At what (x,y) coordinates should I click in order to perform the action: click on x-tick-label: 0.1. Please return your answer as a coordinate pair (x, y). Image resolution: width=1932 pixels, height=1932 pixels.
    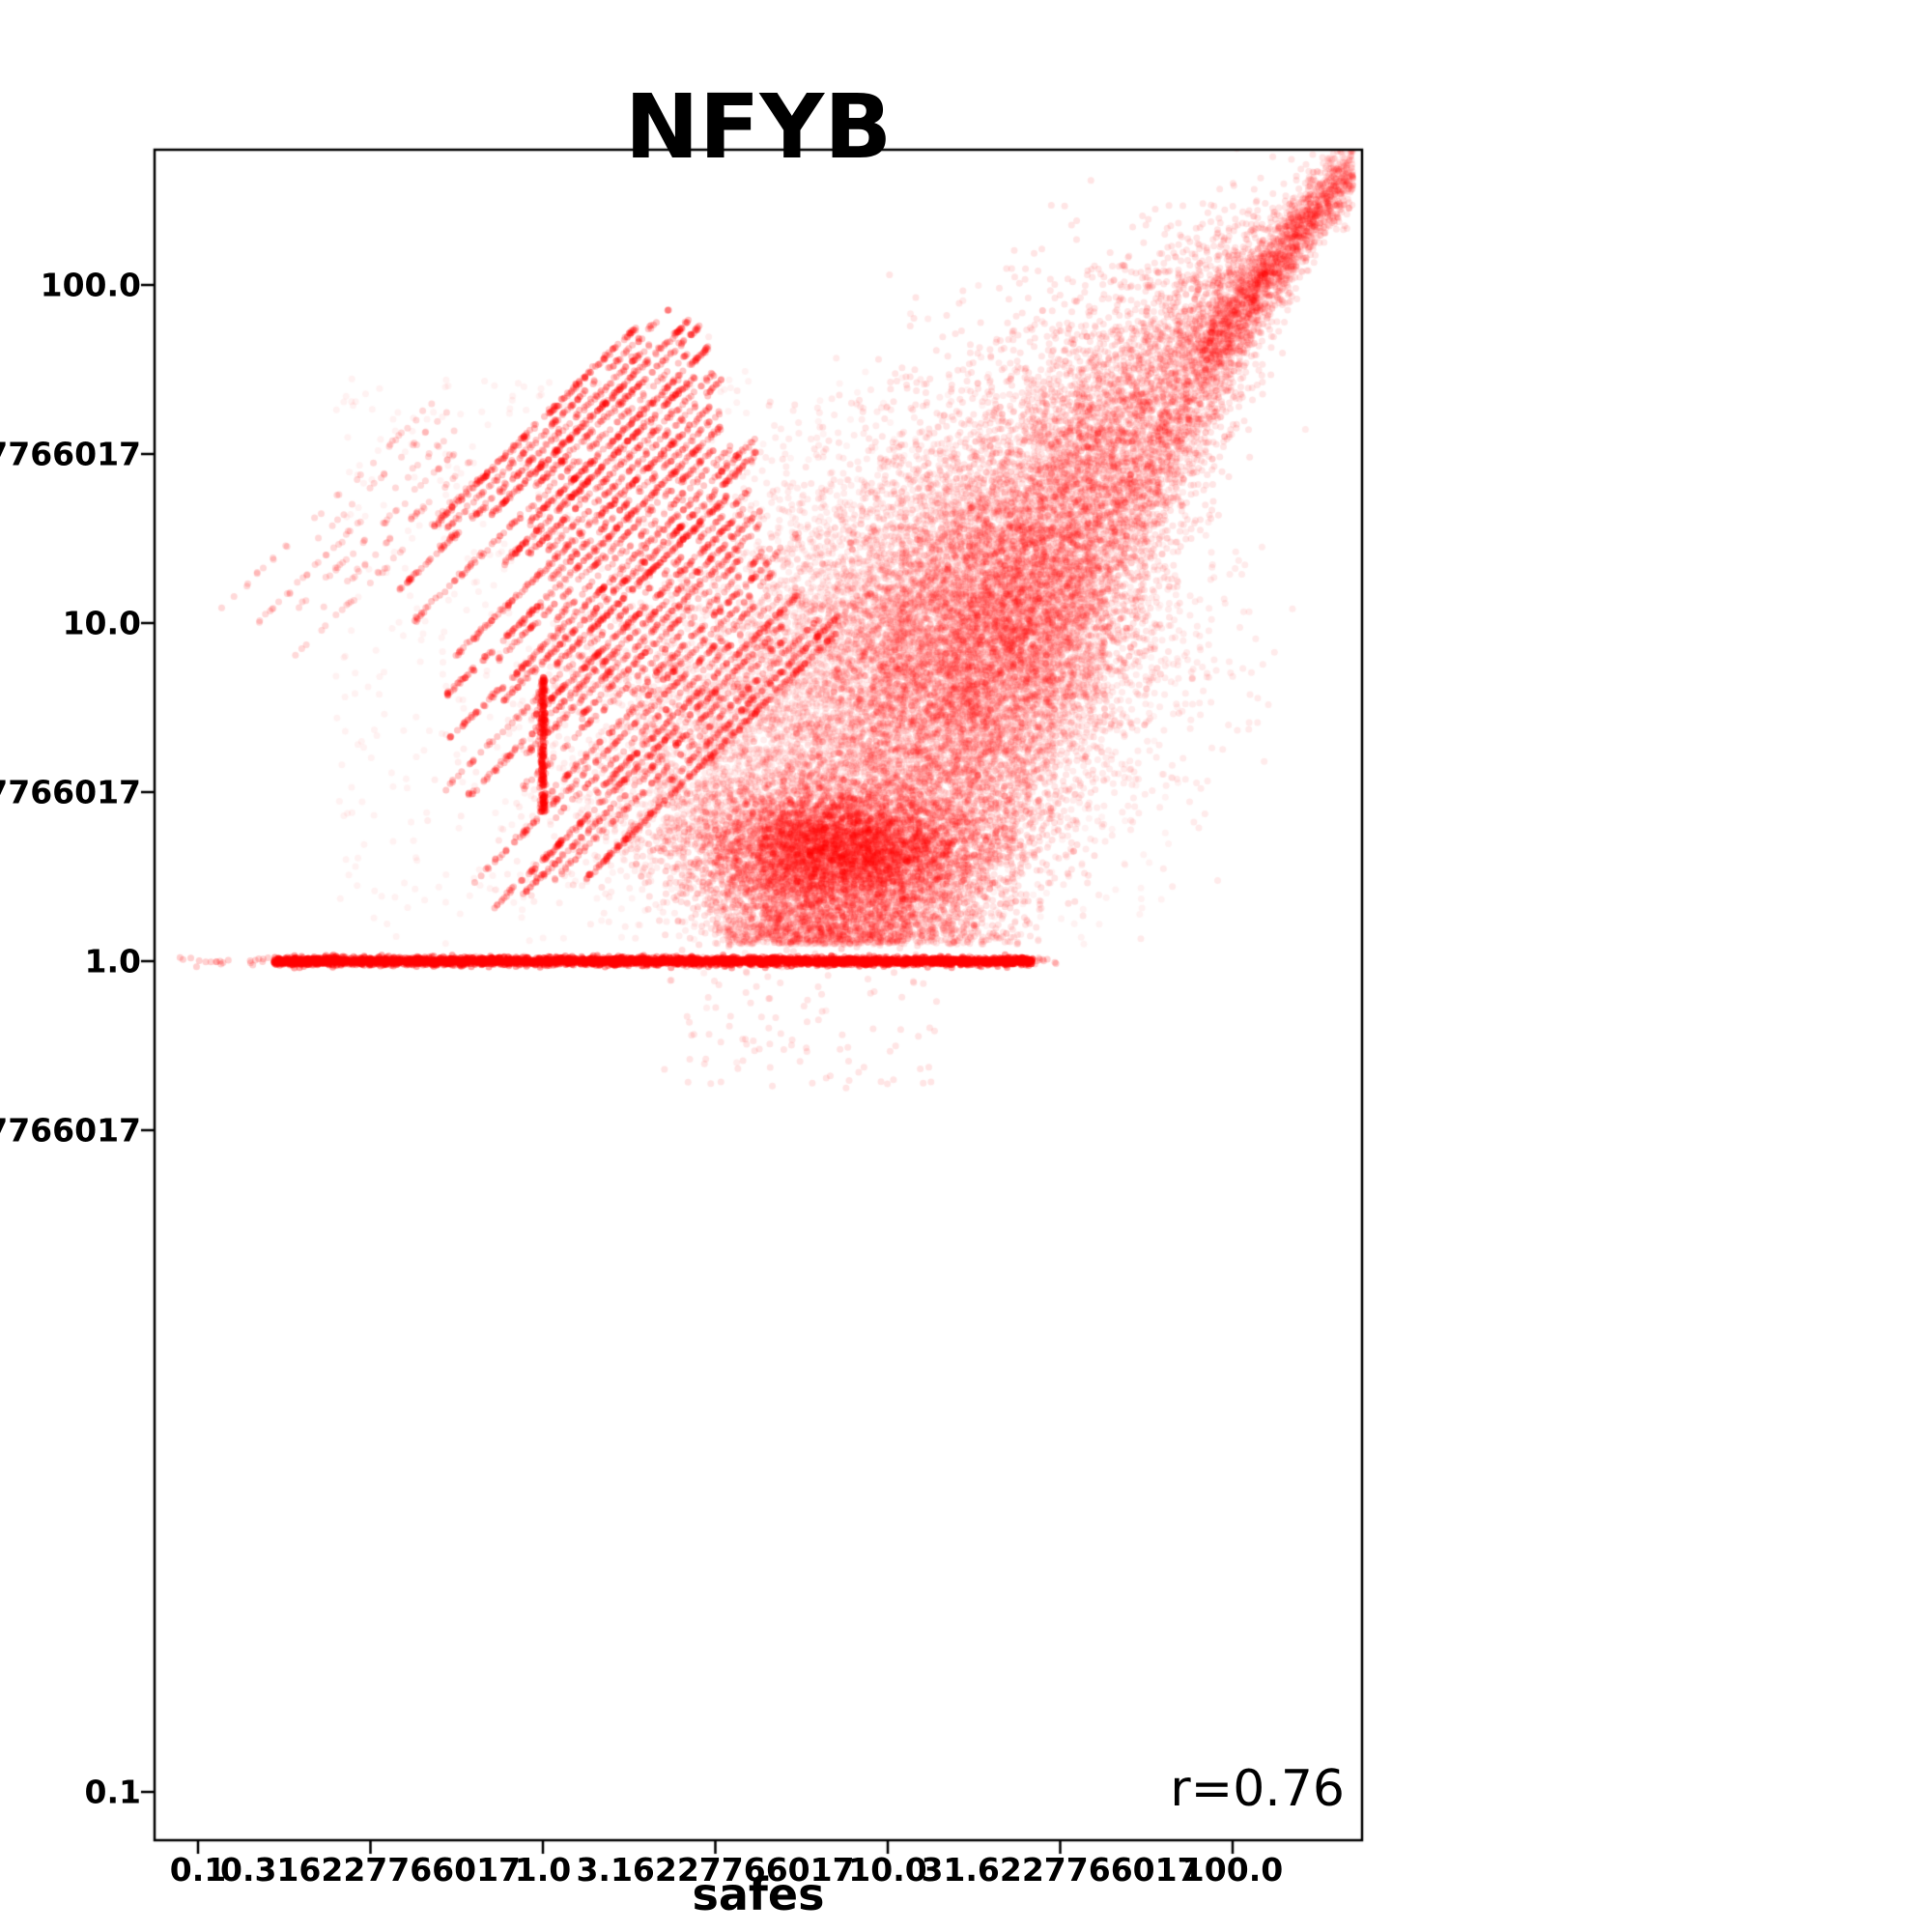
    Looking at the image, I should click on (198, 1870).